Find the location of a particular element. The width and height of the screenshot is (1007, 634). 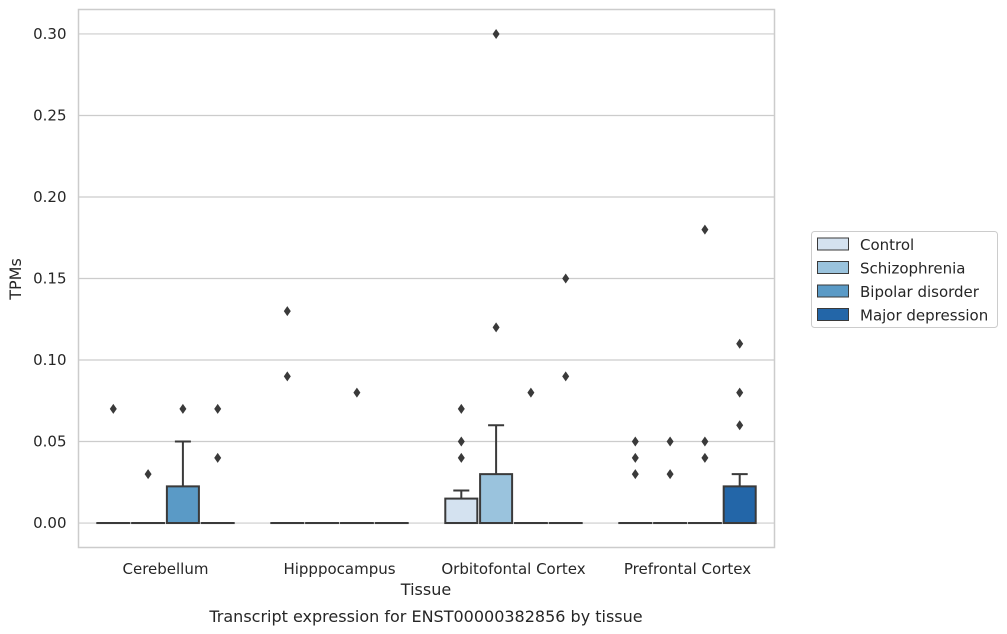

y-tick-label: 0.25 is located at coordinates (49, 115).